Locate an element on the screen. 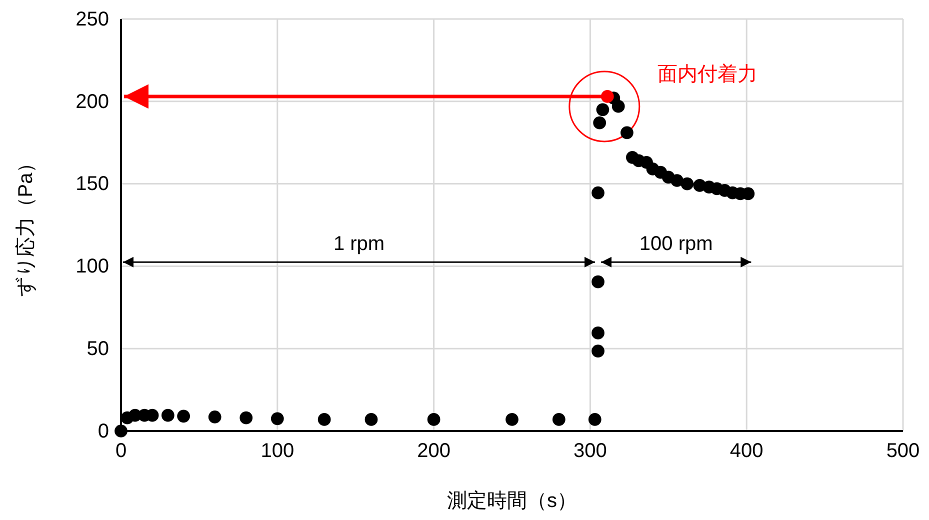  x-tick-label: 0 is located at coordinates (121, 451).